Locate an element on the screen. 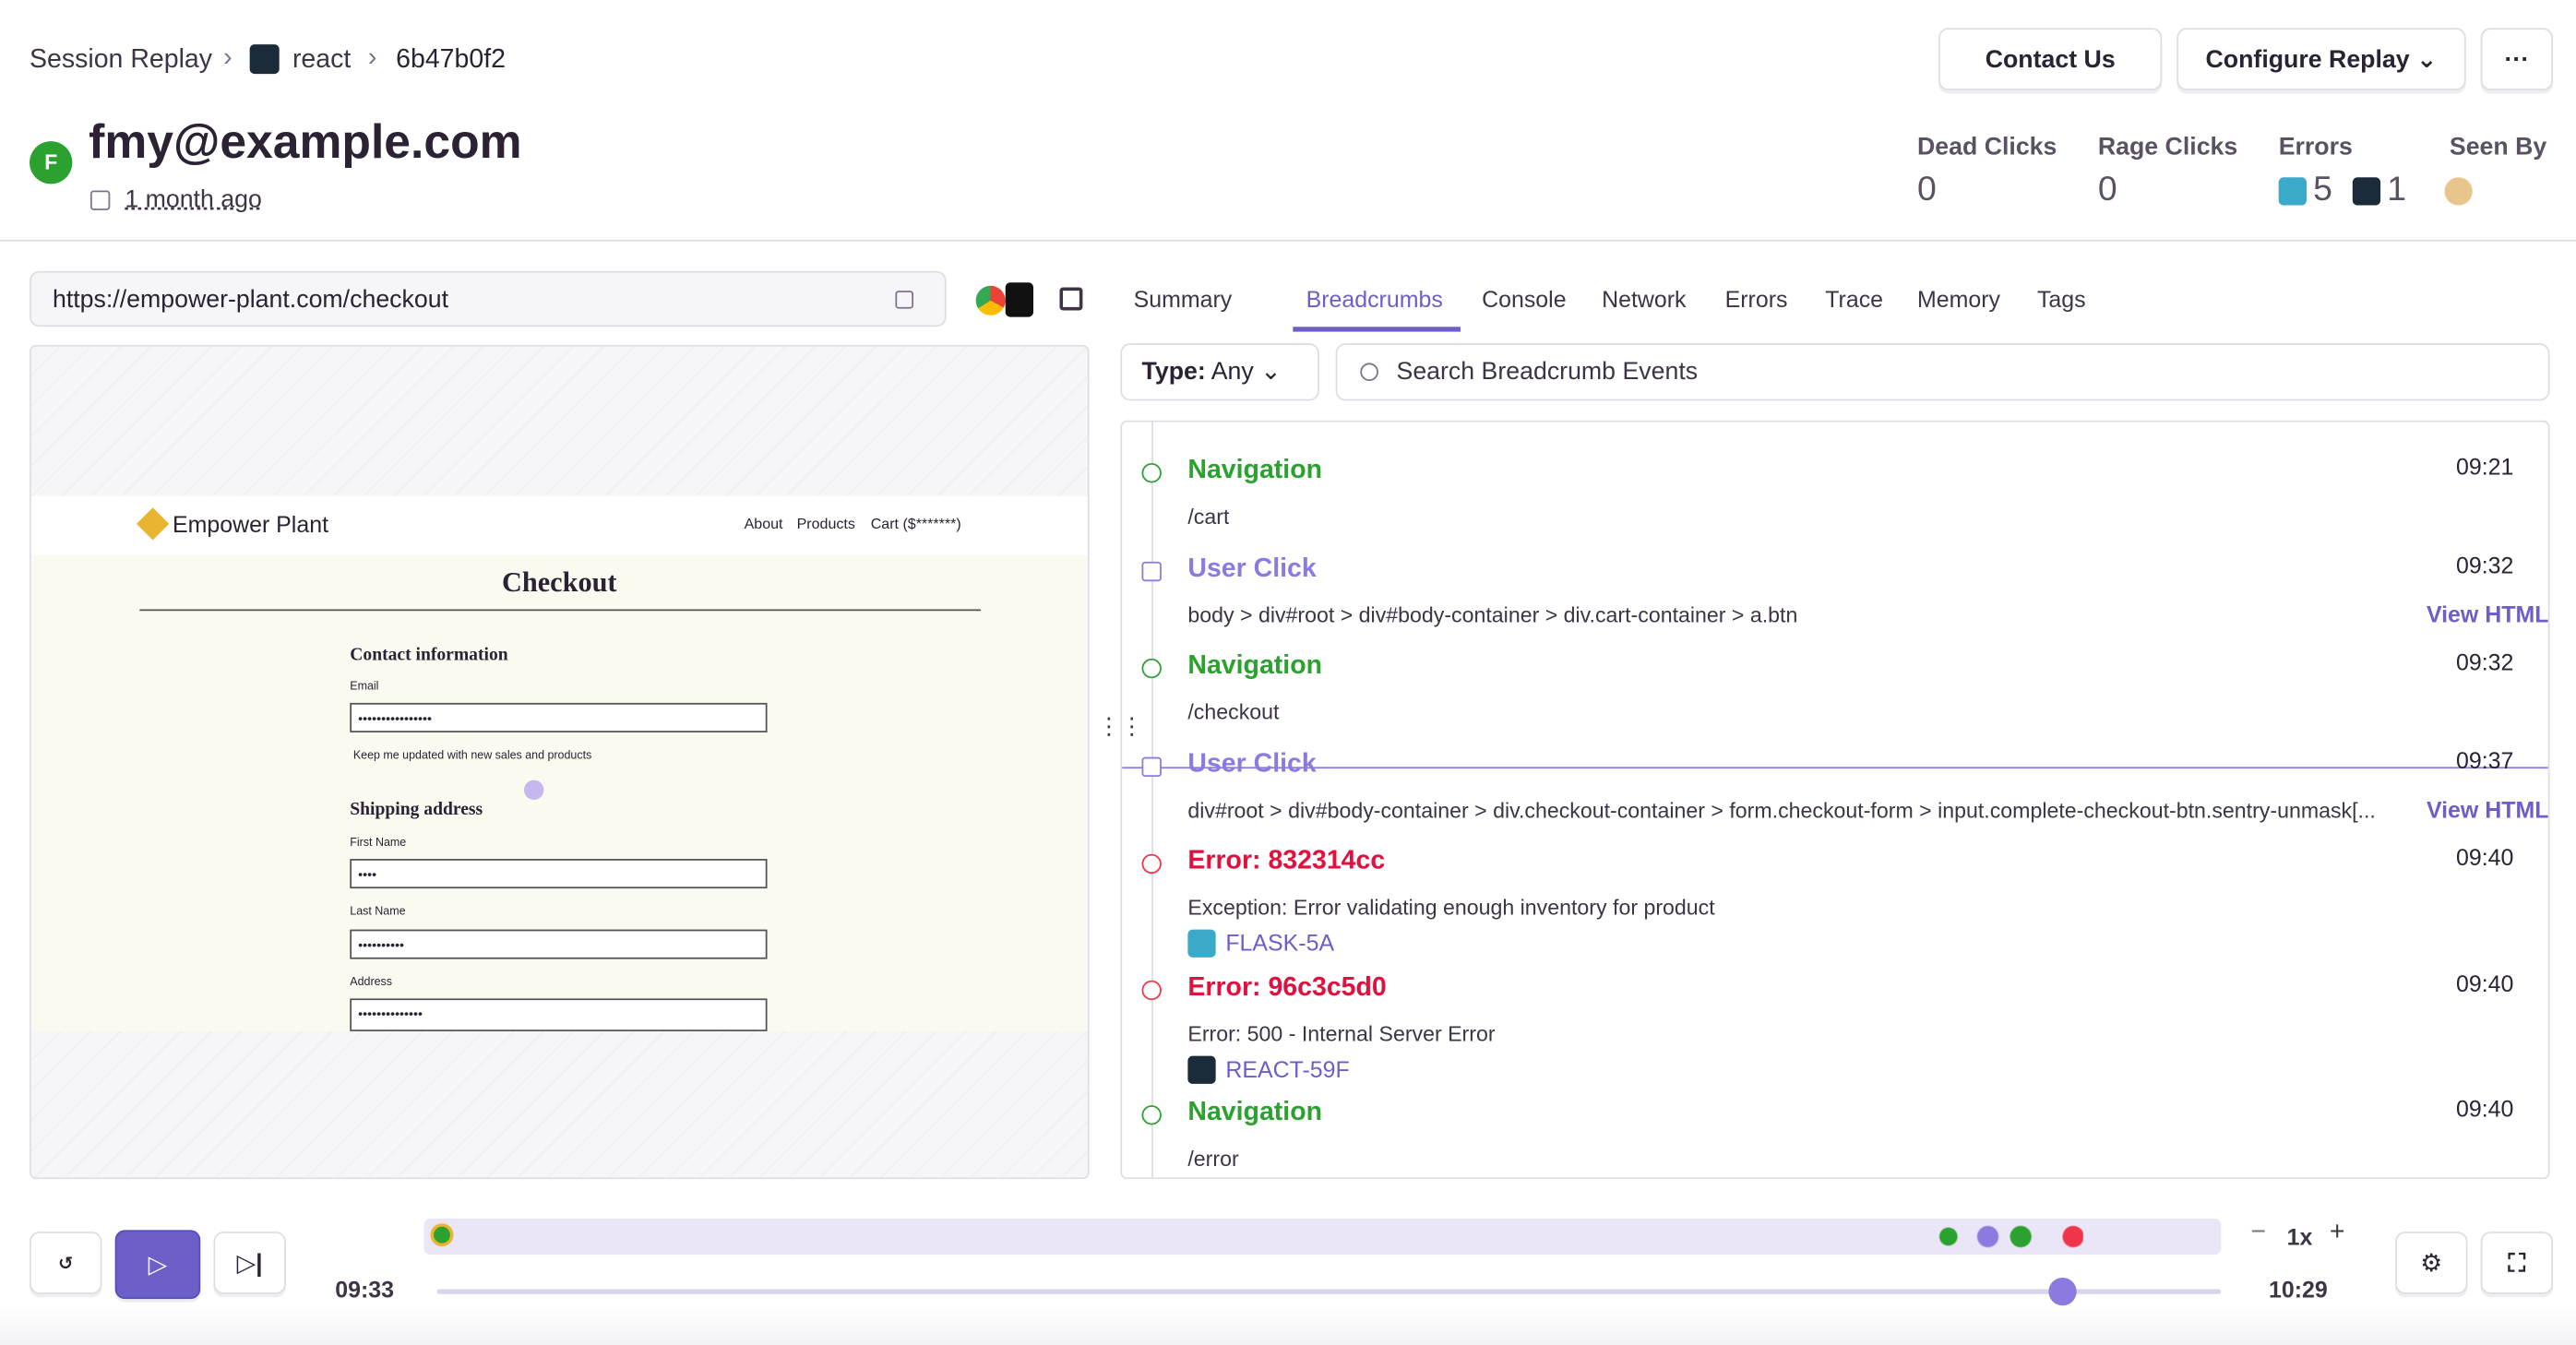  current-time: 09:33 is located at coordinates (365, 1289).